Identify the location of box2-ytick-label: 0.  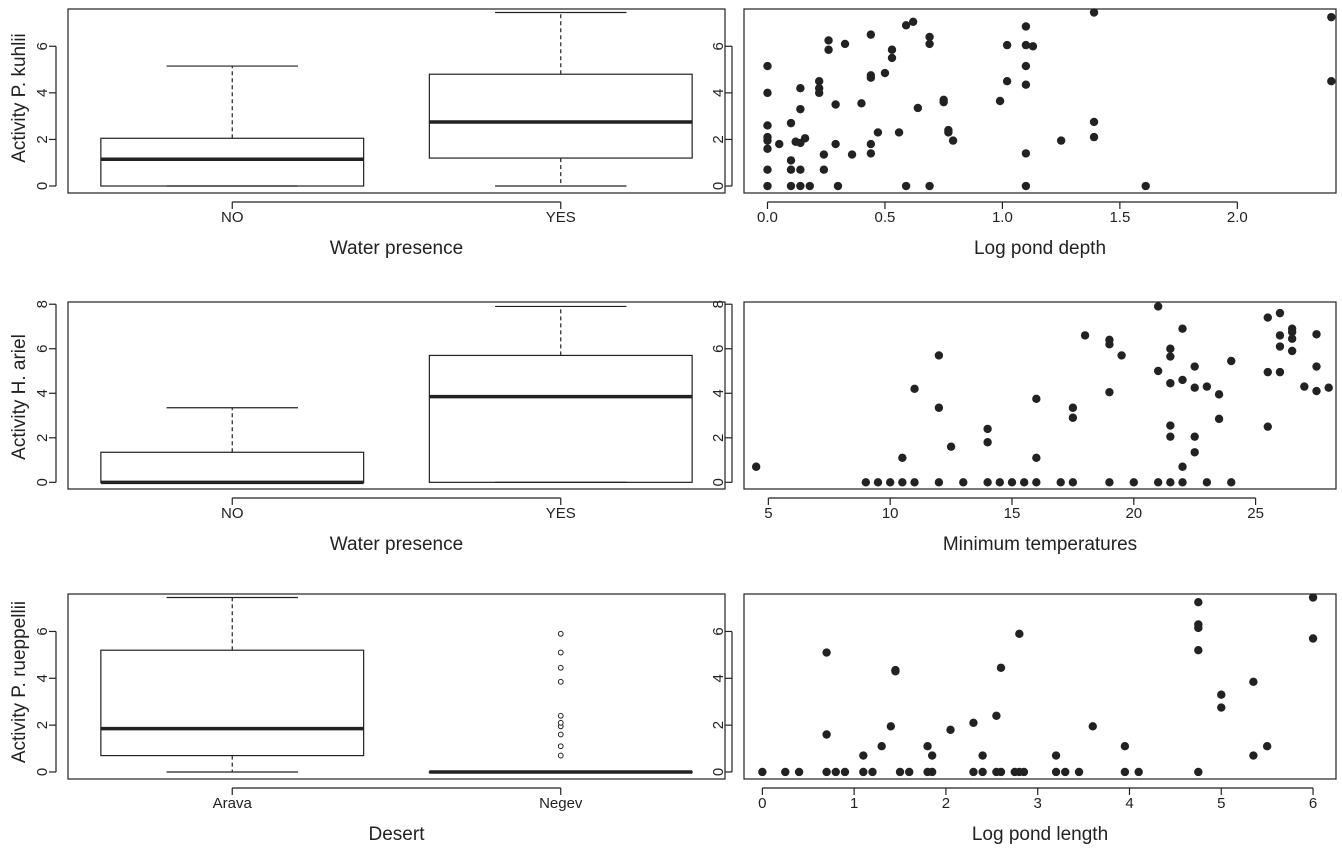
(42, 482).